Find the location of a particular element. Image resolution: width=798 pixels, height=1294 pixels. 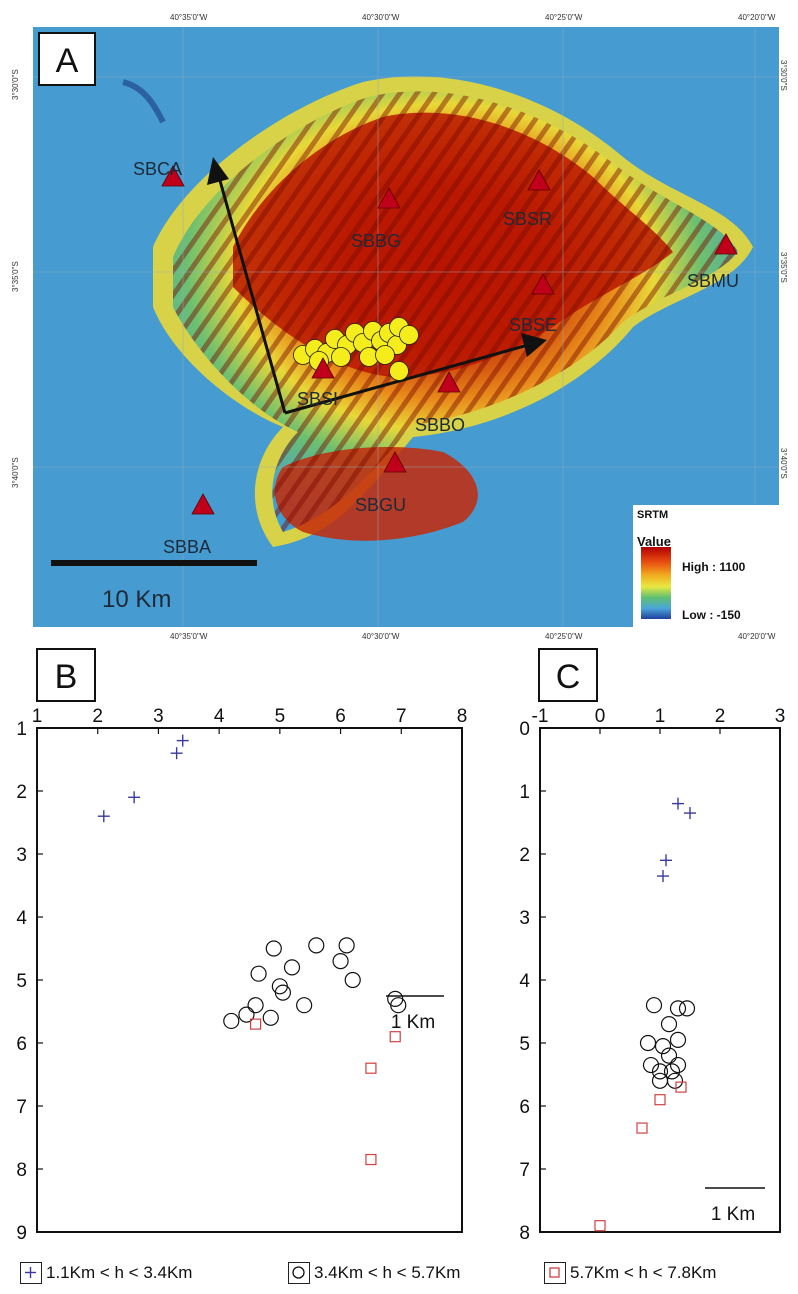

y-tick-label: 8 is located at coordinates (524, 1233).